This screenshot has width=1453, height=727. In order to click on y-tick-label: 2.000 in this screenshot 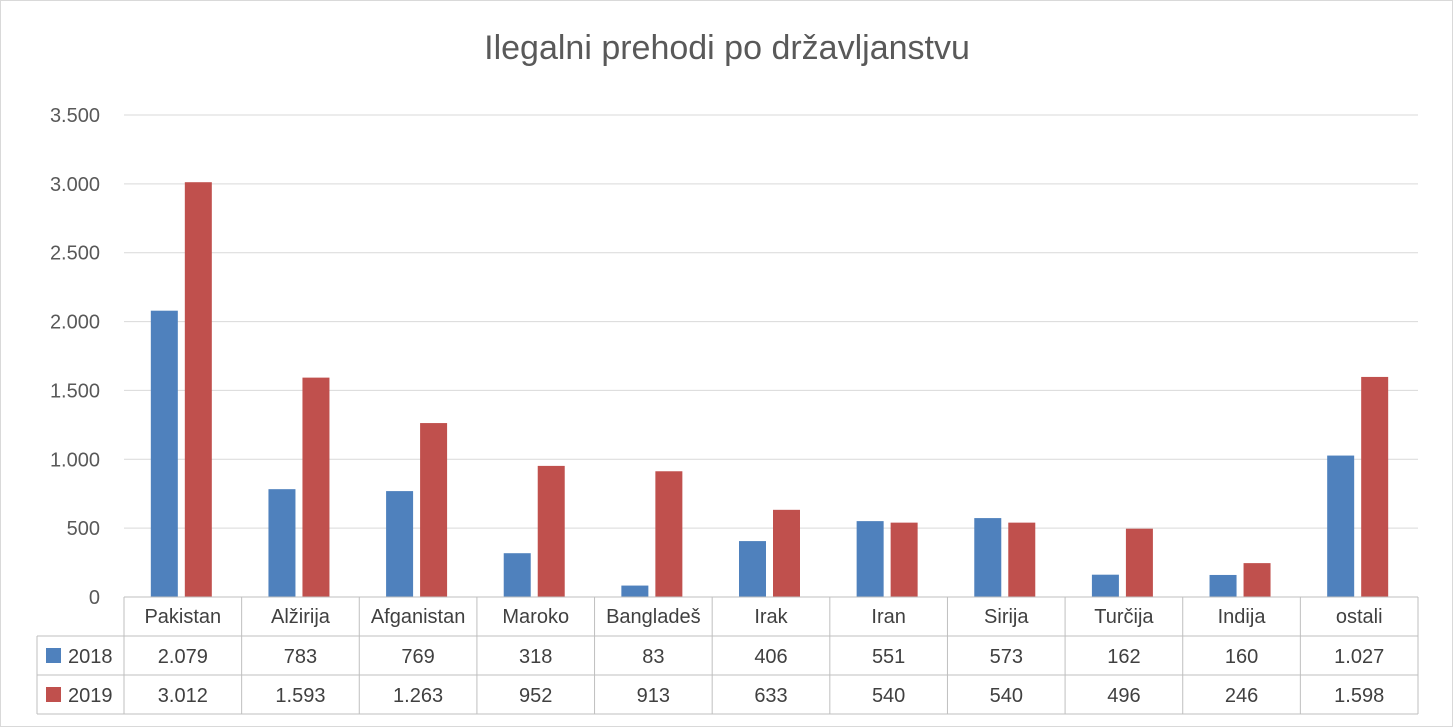, I will do `click(75, 323)`.